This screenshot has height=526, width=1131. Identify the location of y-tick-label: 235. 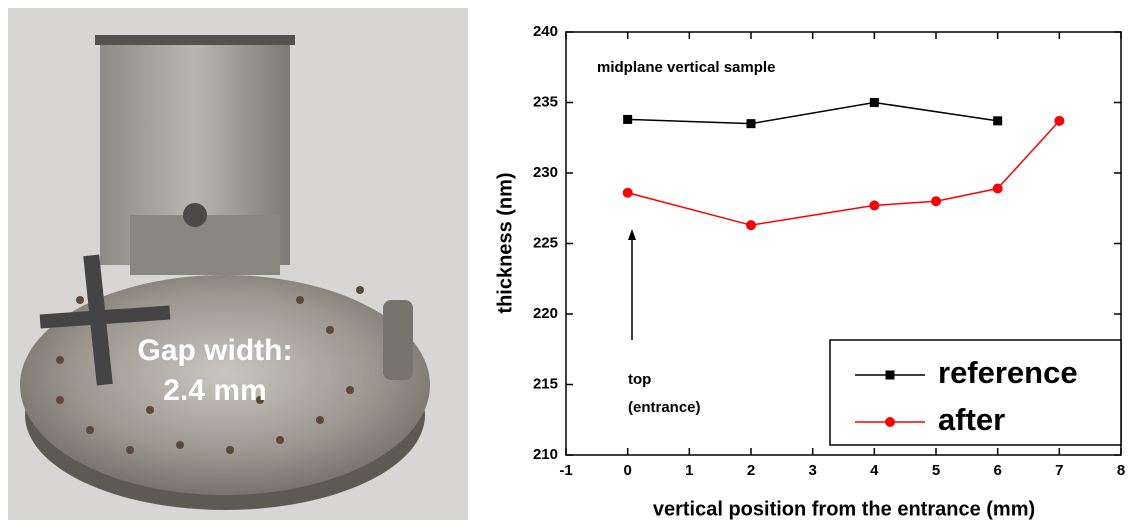
(545, 101).